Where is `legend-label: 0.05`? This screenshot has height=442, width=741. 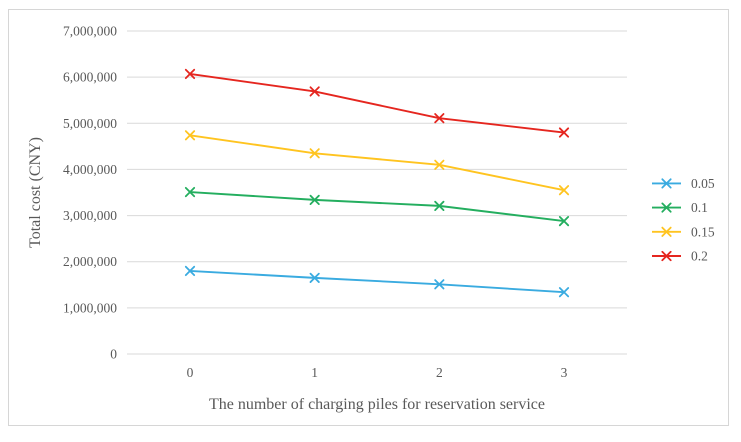
legend-label: 0.05 is located at coordinates (703, 183).